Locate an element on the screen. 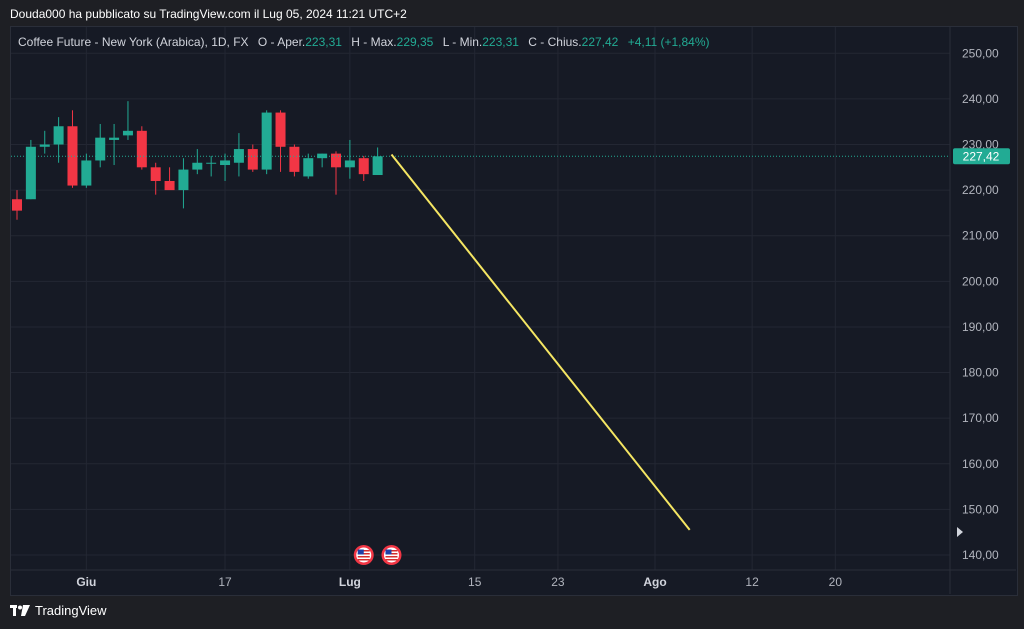 The height and width of the screenshot is (629, 1024). price-tick-label: 220,00 is located at coordinates (980, 190).